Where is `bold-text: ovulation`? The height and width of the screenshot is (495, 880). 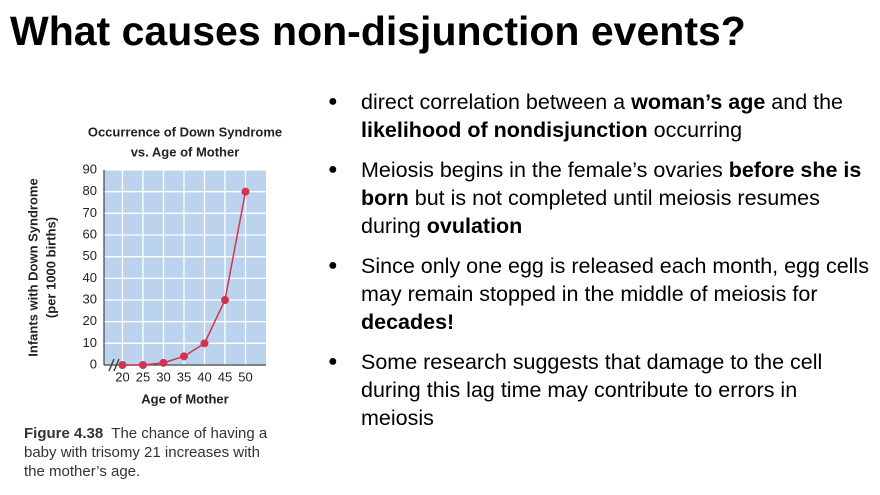
bold-text: ovulation is located at coordinates (474, 226).